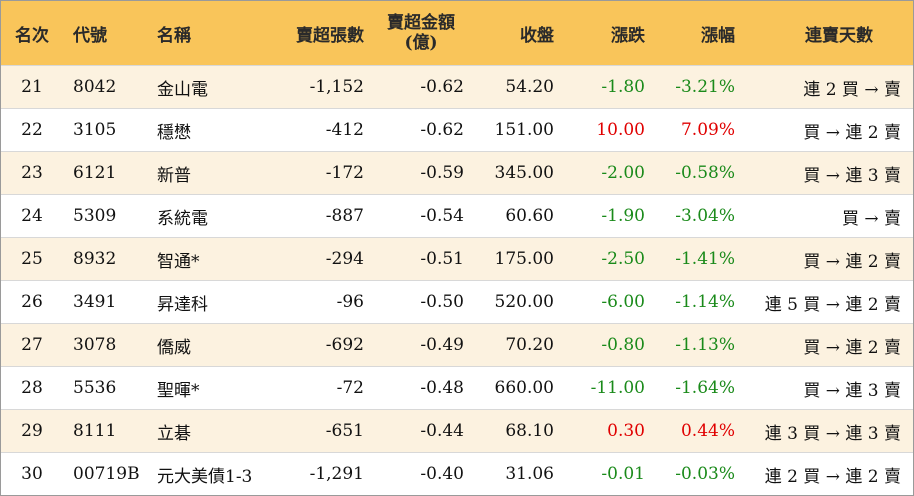  I want to click on cell-pct-change: -3.04%, so click(705, 216).